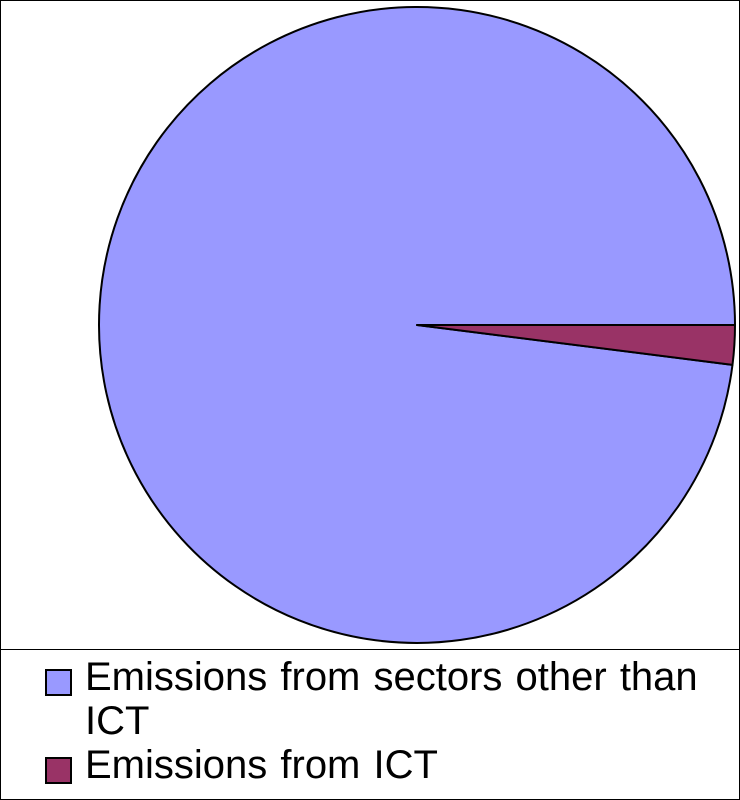  I want to click on legend-item-ict: Emissions from ICT, so click(390, 765).